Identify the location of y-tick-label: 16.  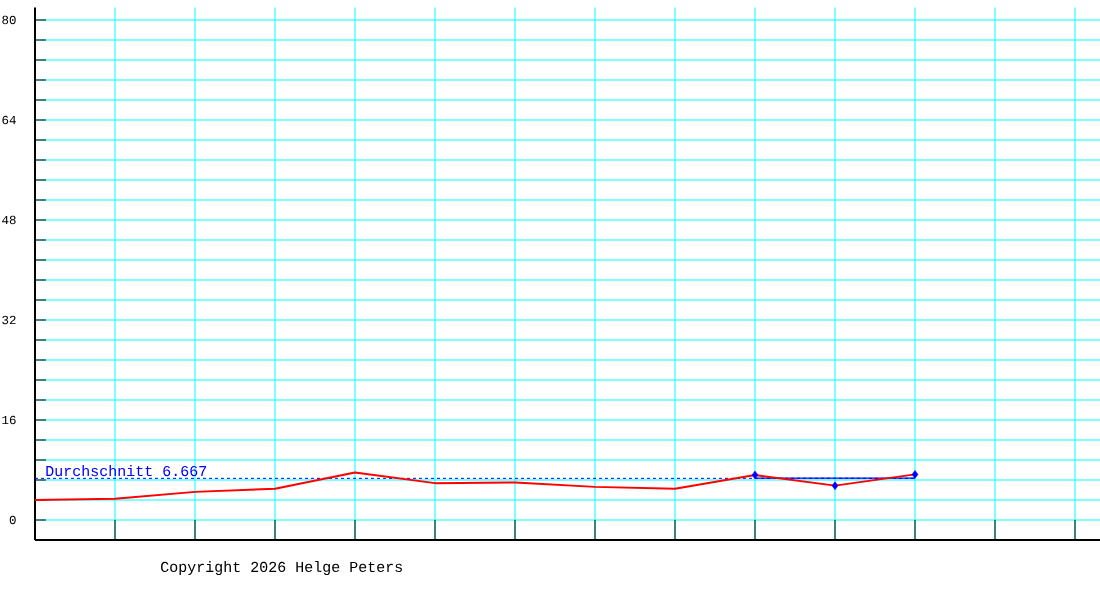
(9, 420).